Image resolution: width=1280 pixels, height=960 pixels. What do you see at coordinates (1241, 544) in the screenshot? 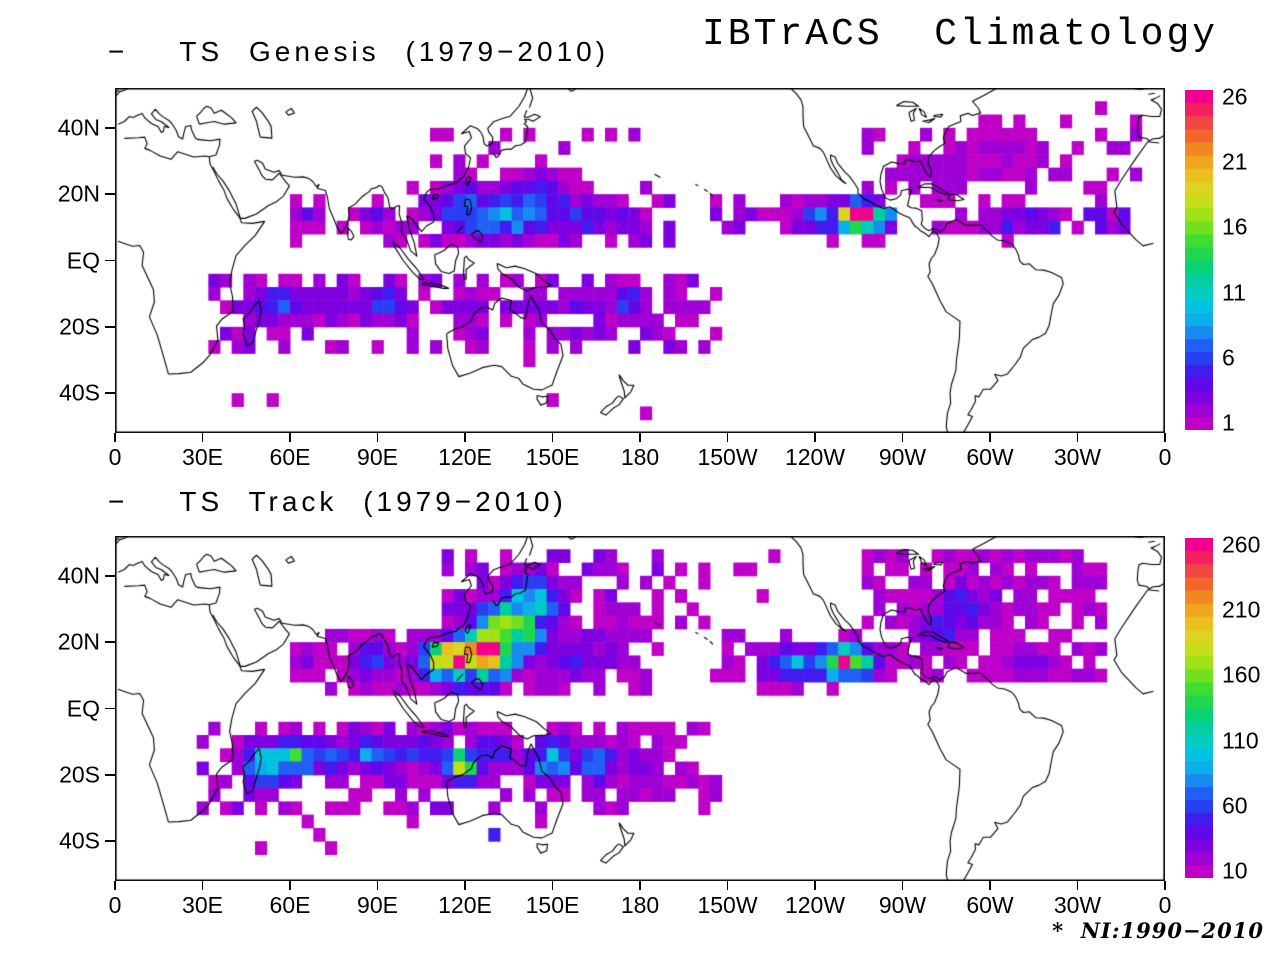
I see `colorbar-tick-label: 260` at bounding box center [1241, 544].